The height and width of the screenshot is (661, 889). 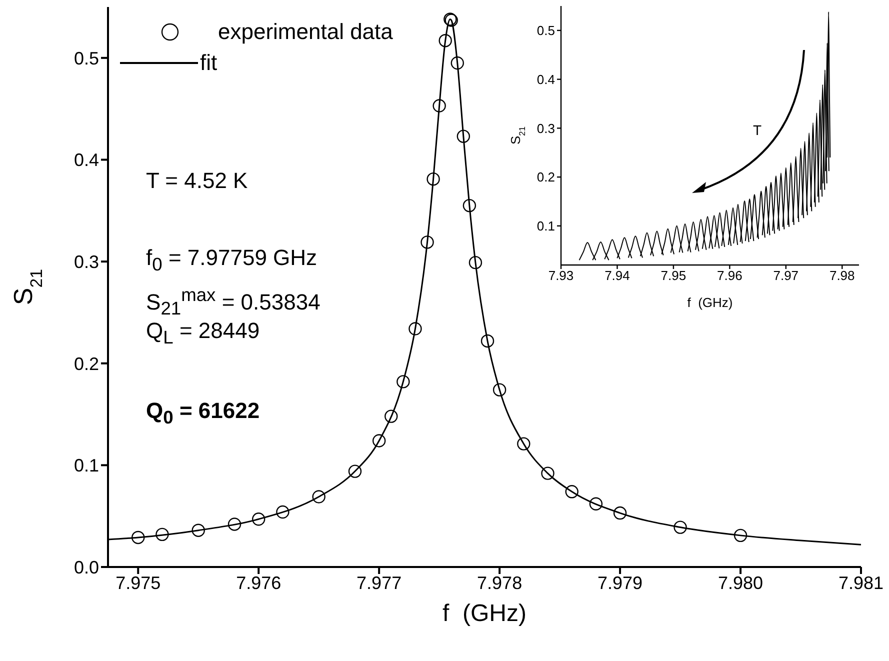 I want to click on x-tick-label: 7.976, so click(x=259, y=582).